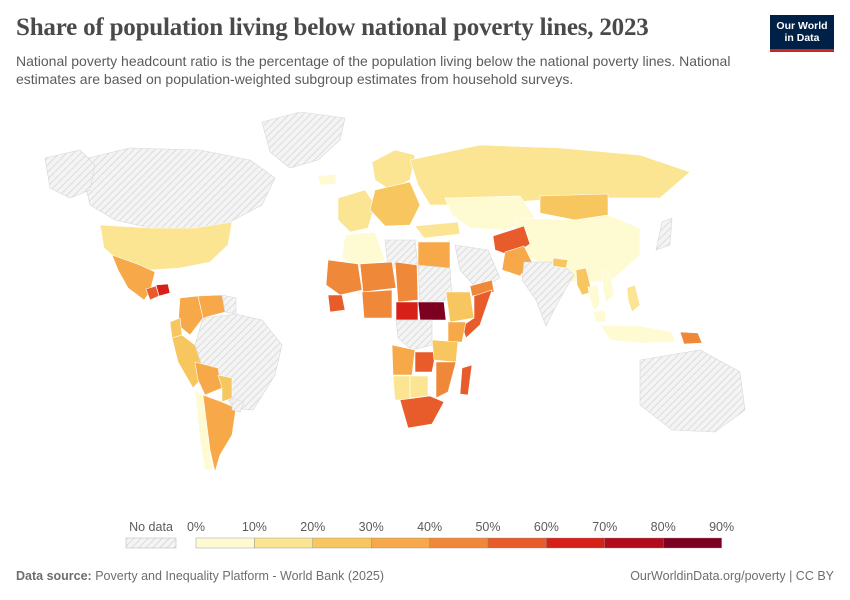 Image resolution: width=850 pixels, height=600 pixels. What do you see at coordinates (238, 362) in the screenshot?
I see `region-brazil` at bounding box center [238, 362].